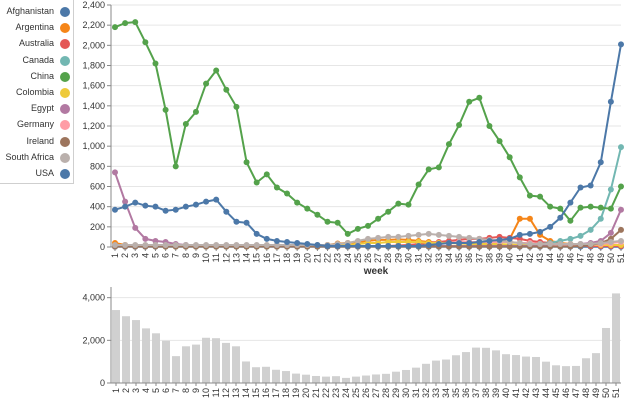 Image resolution: width=640 pixels, height=400 pixels. I want to click on line-x-tick-label: 47, so click(581, 258).